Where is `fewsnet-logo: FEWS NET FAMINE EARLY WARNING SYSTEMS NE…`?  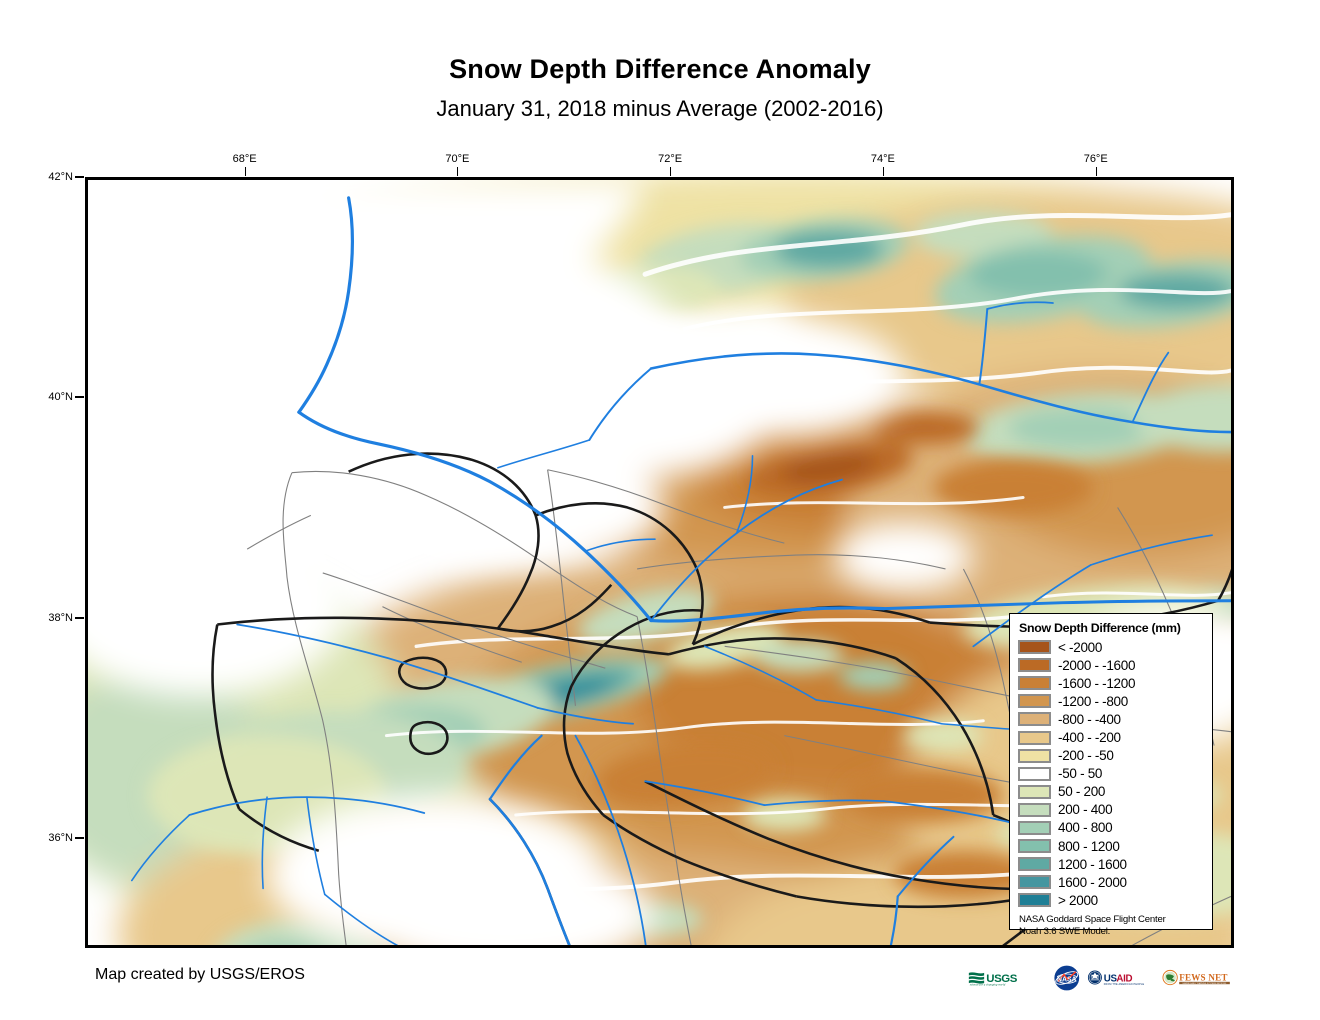
fewsnet-logo: FEWS NET FAMINE EARLY WARNING SYSTEMS NE… is located at coordinates (1196, 977).